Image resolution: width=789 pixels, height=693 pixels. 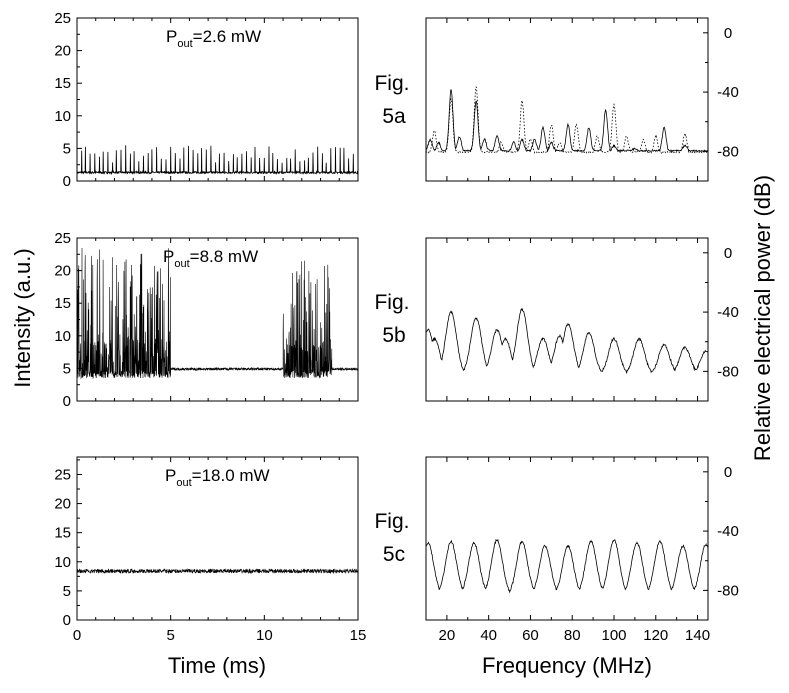 I want to click on time-b-ytick-label: 0, so click(x=67, y=401).